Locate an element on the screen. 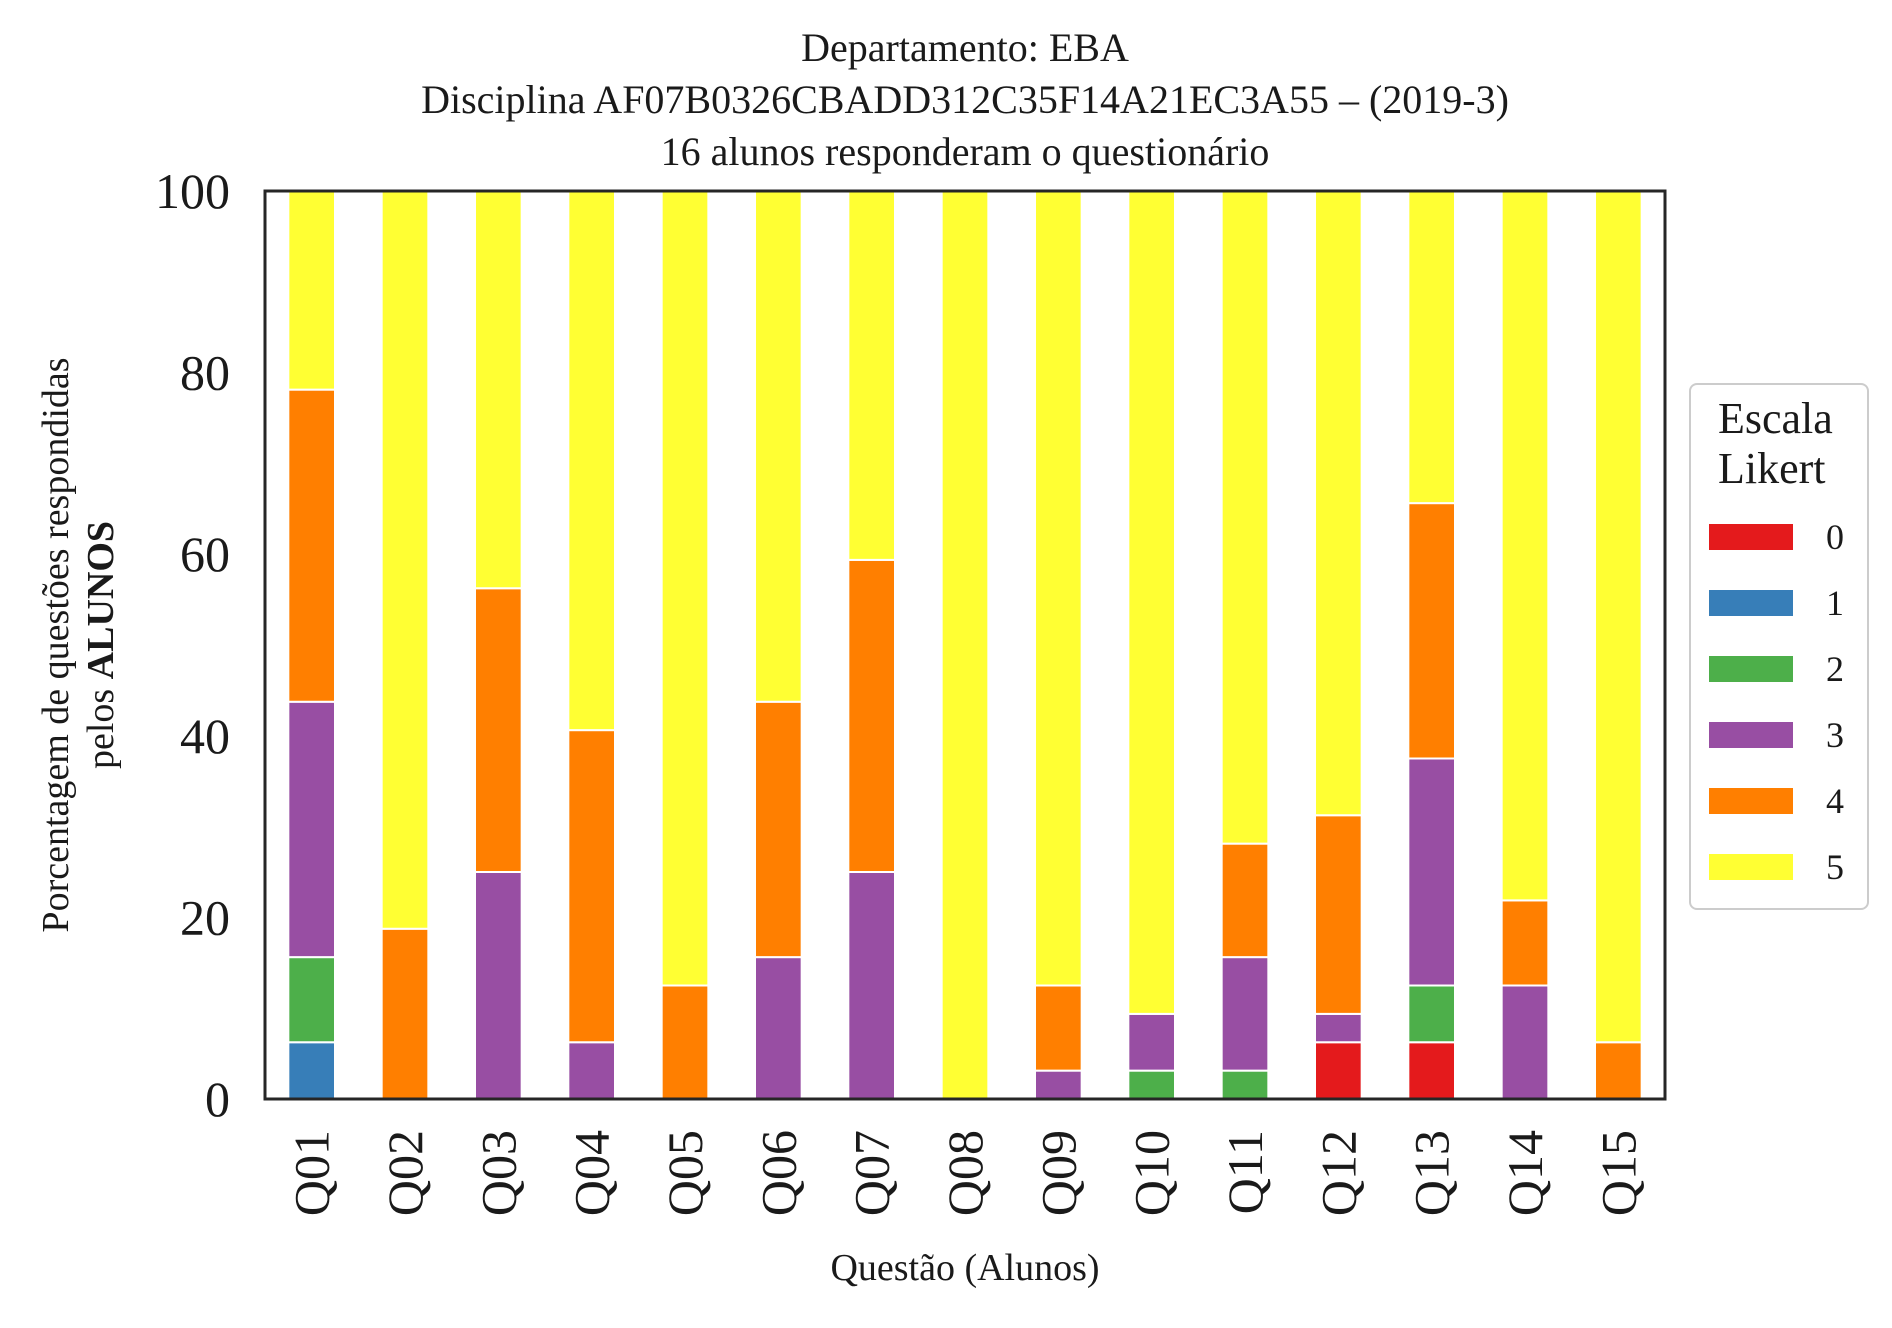 The height and width of the screenshot is (1328, 1892). legend-title-line-2: Likert is located at coordinates (1772, 468).